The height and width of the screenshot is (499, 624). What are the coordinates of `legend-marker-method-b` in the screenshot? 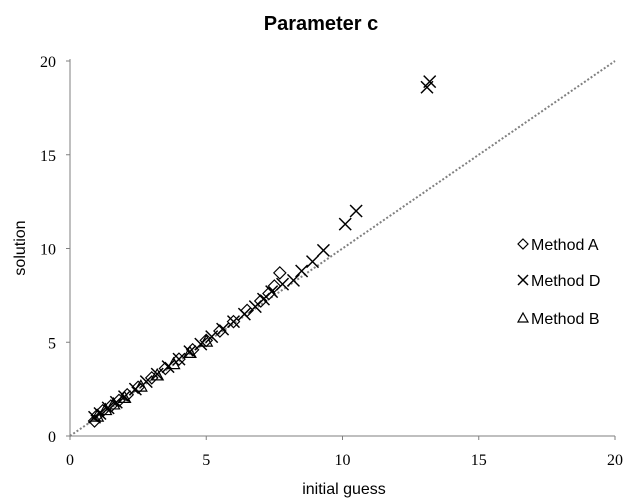 It's located at (523, 317).